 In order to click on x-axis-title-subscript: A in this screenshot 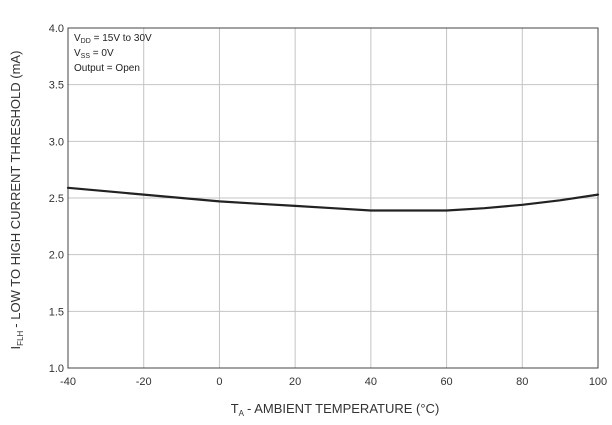, I will do `click(242, 413)`.